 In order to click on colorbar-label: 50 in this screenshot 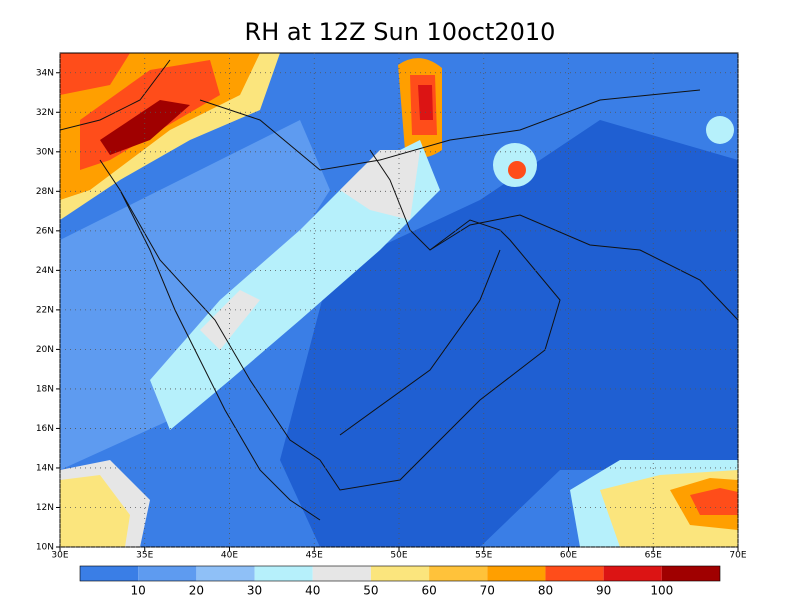, I will do `click(370, 591)`.